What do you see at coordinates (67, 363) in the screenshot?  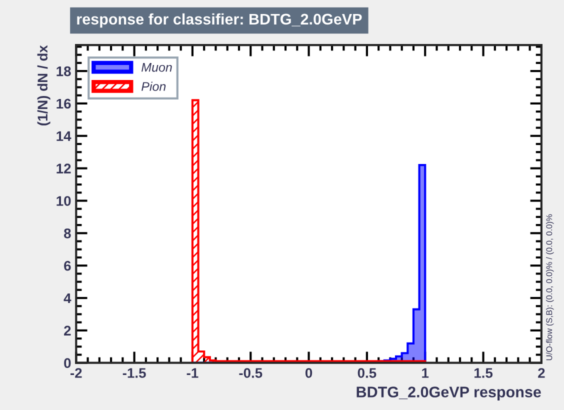 I see `y-tick-label: 0` at bounding box center [67, 363].